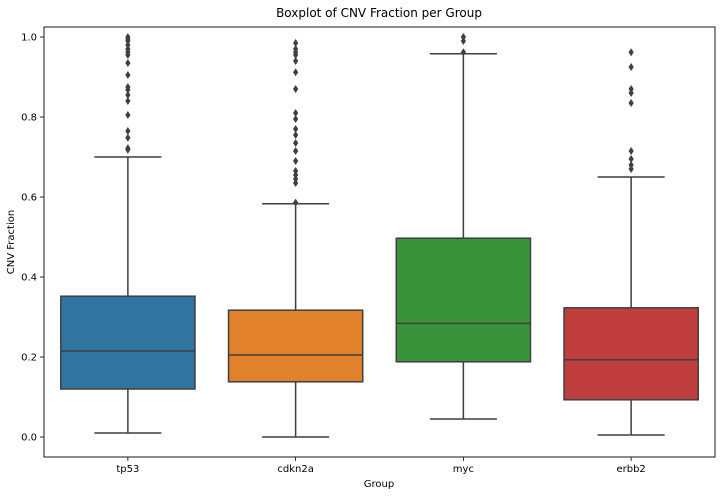 This screenshot has width=720, height=496. I want to click on y-tick-label: 0.4, so click(29, 278).